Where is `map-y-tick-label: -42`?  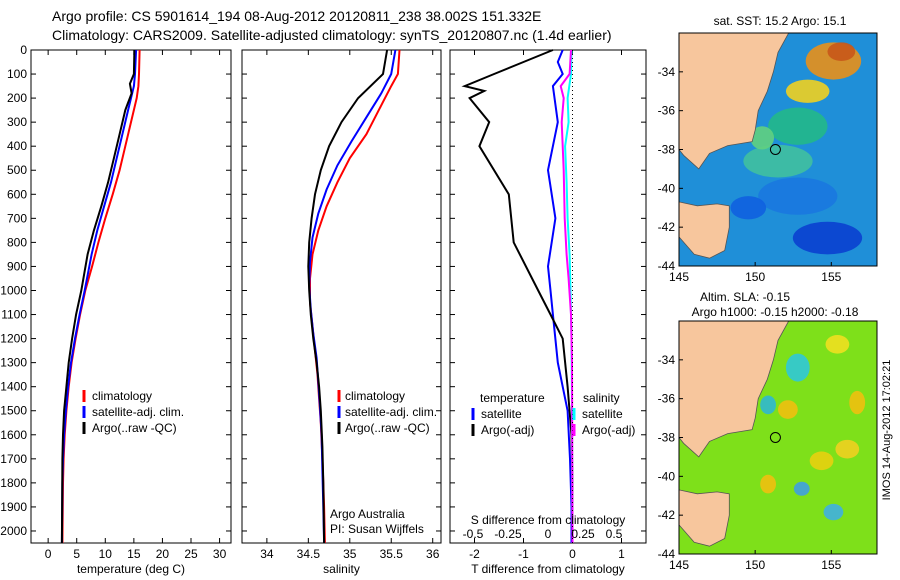 map-y-tick-label: -42 is located at coordinates (667, 227).